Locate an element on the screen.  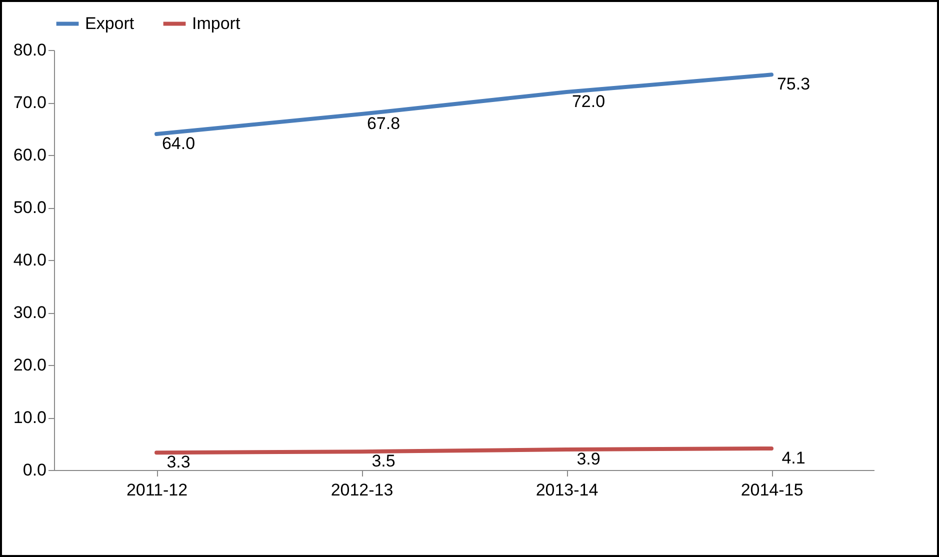
data-label: 3.5 is located at coordinates (384, 461).